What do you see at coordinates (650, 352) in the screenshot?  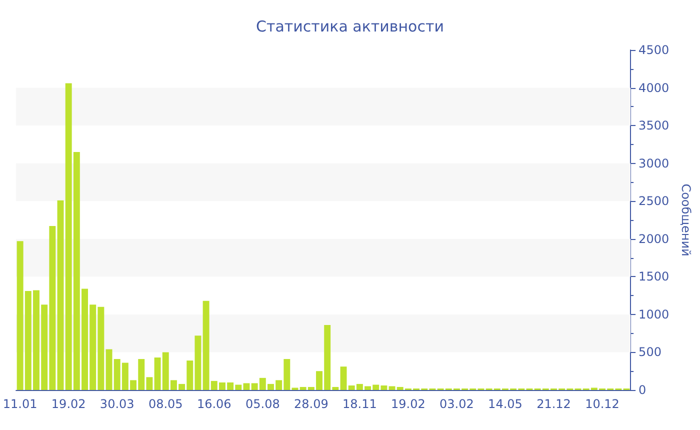 I see `y-tick-label: 500` at bounding box center [650, 352].